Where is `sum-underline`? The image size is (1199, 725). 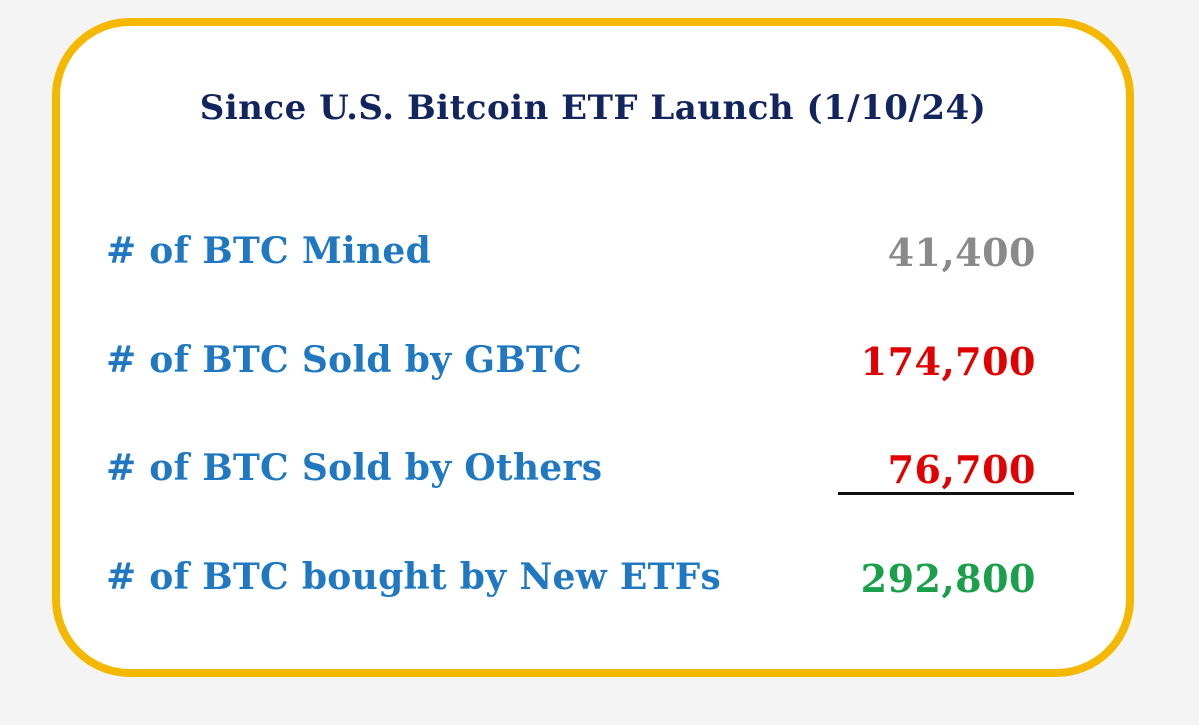 sum-underline is located at coordinates (956, 493).